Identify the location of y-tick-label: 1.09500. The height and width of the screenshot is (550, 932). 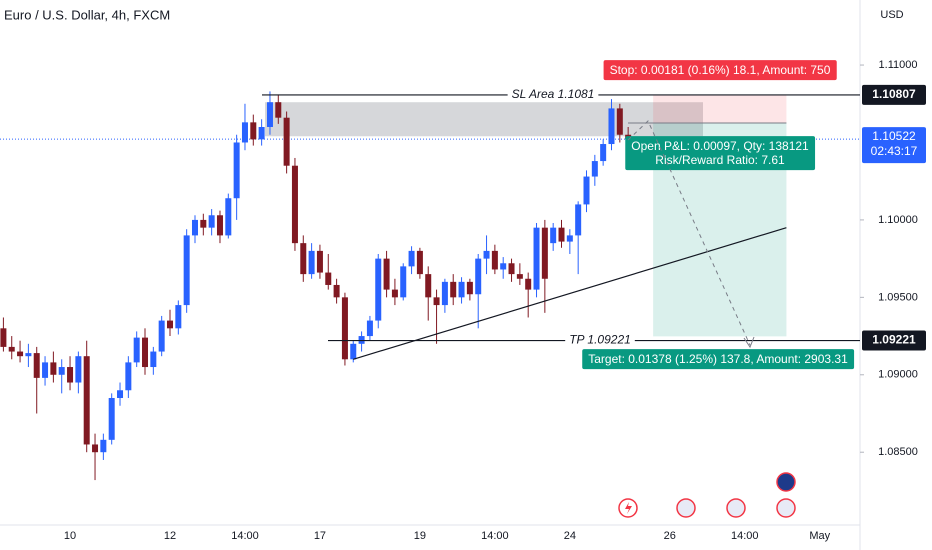
(898, 297).